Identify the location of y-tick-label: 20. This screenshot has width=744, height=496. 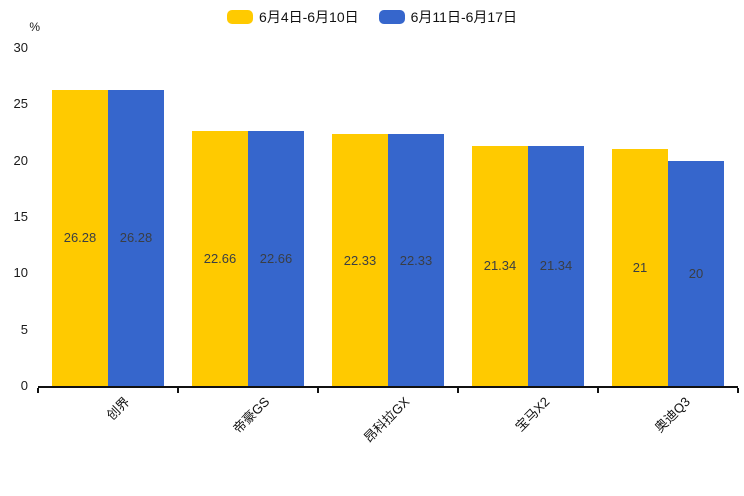
(20, 160).